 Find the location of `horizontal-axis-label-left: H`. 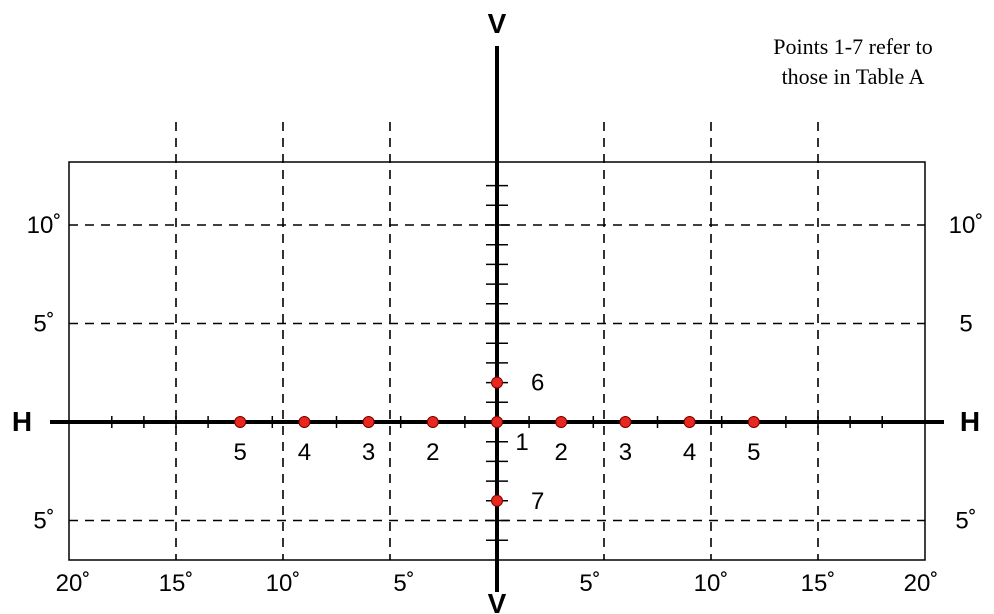

horizontal-axis-label-left: H is located at coordinates (22, 421).